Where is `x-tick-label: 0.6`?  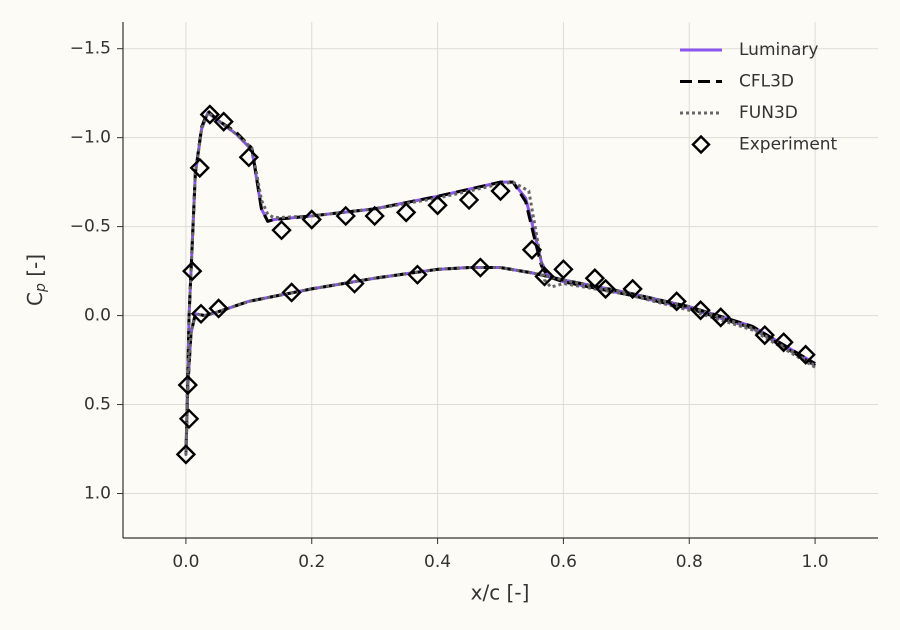 x-tick-label: 0.6 is located at coordinates (563, 562).